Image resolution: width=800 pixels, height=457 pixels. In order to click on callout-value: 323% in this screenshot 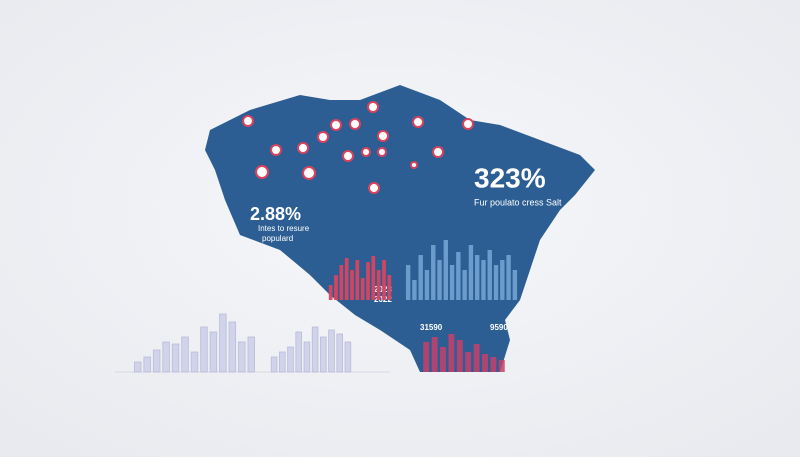, I will do `click(510, 177)`.